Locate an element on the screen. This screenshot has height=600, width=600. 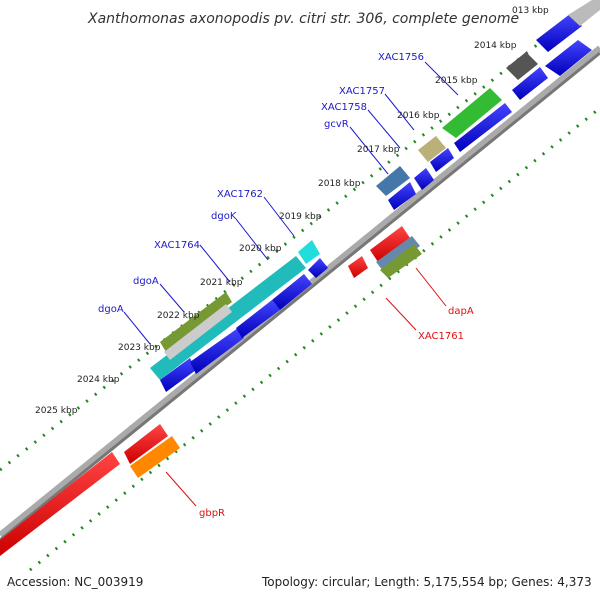
tick-label: 013 kbp is located at coordinates (530, 11).